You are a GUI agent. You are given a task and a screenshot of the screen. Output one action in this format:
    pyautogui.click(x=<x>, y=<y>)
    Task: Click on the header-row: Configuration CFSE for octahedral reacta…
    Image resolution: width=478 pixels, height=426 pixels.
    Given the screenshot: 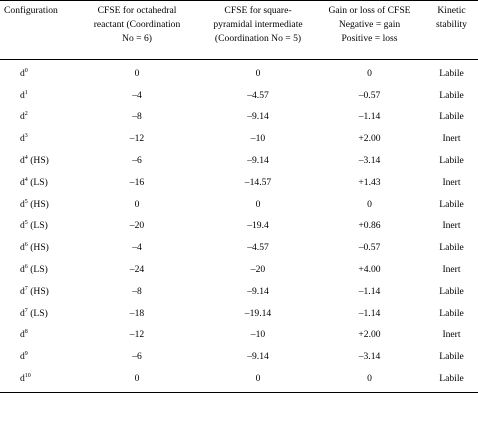 What is the action you would take?
    pyautogui.click(x=239, y=30)
    